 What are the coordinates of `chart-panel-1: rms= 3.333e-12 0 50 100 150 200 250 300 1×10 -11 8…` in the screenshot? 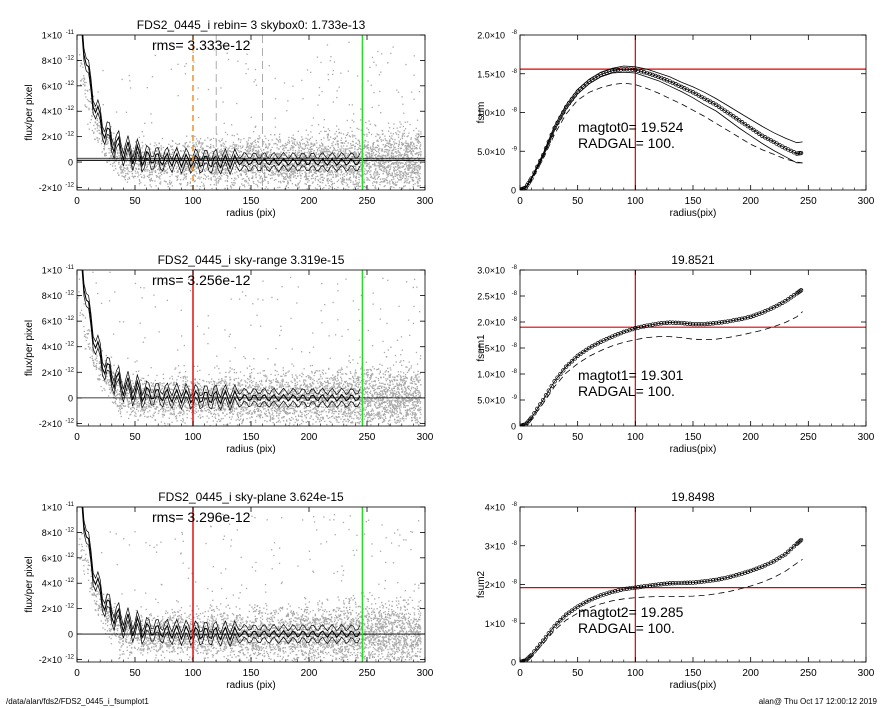 It's located at (229, 118).